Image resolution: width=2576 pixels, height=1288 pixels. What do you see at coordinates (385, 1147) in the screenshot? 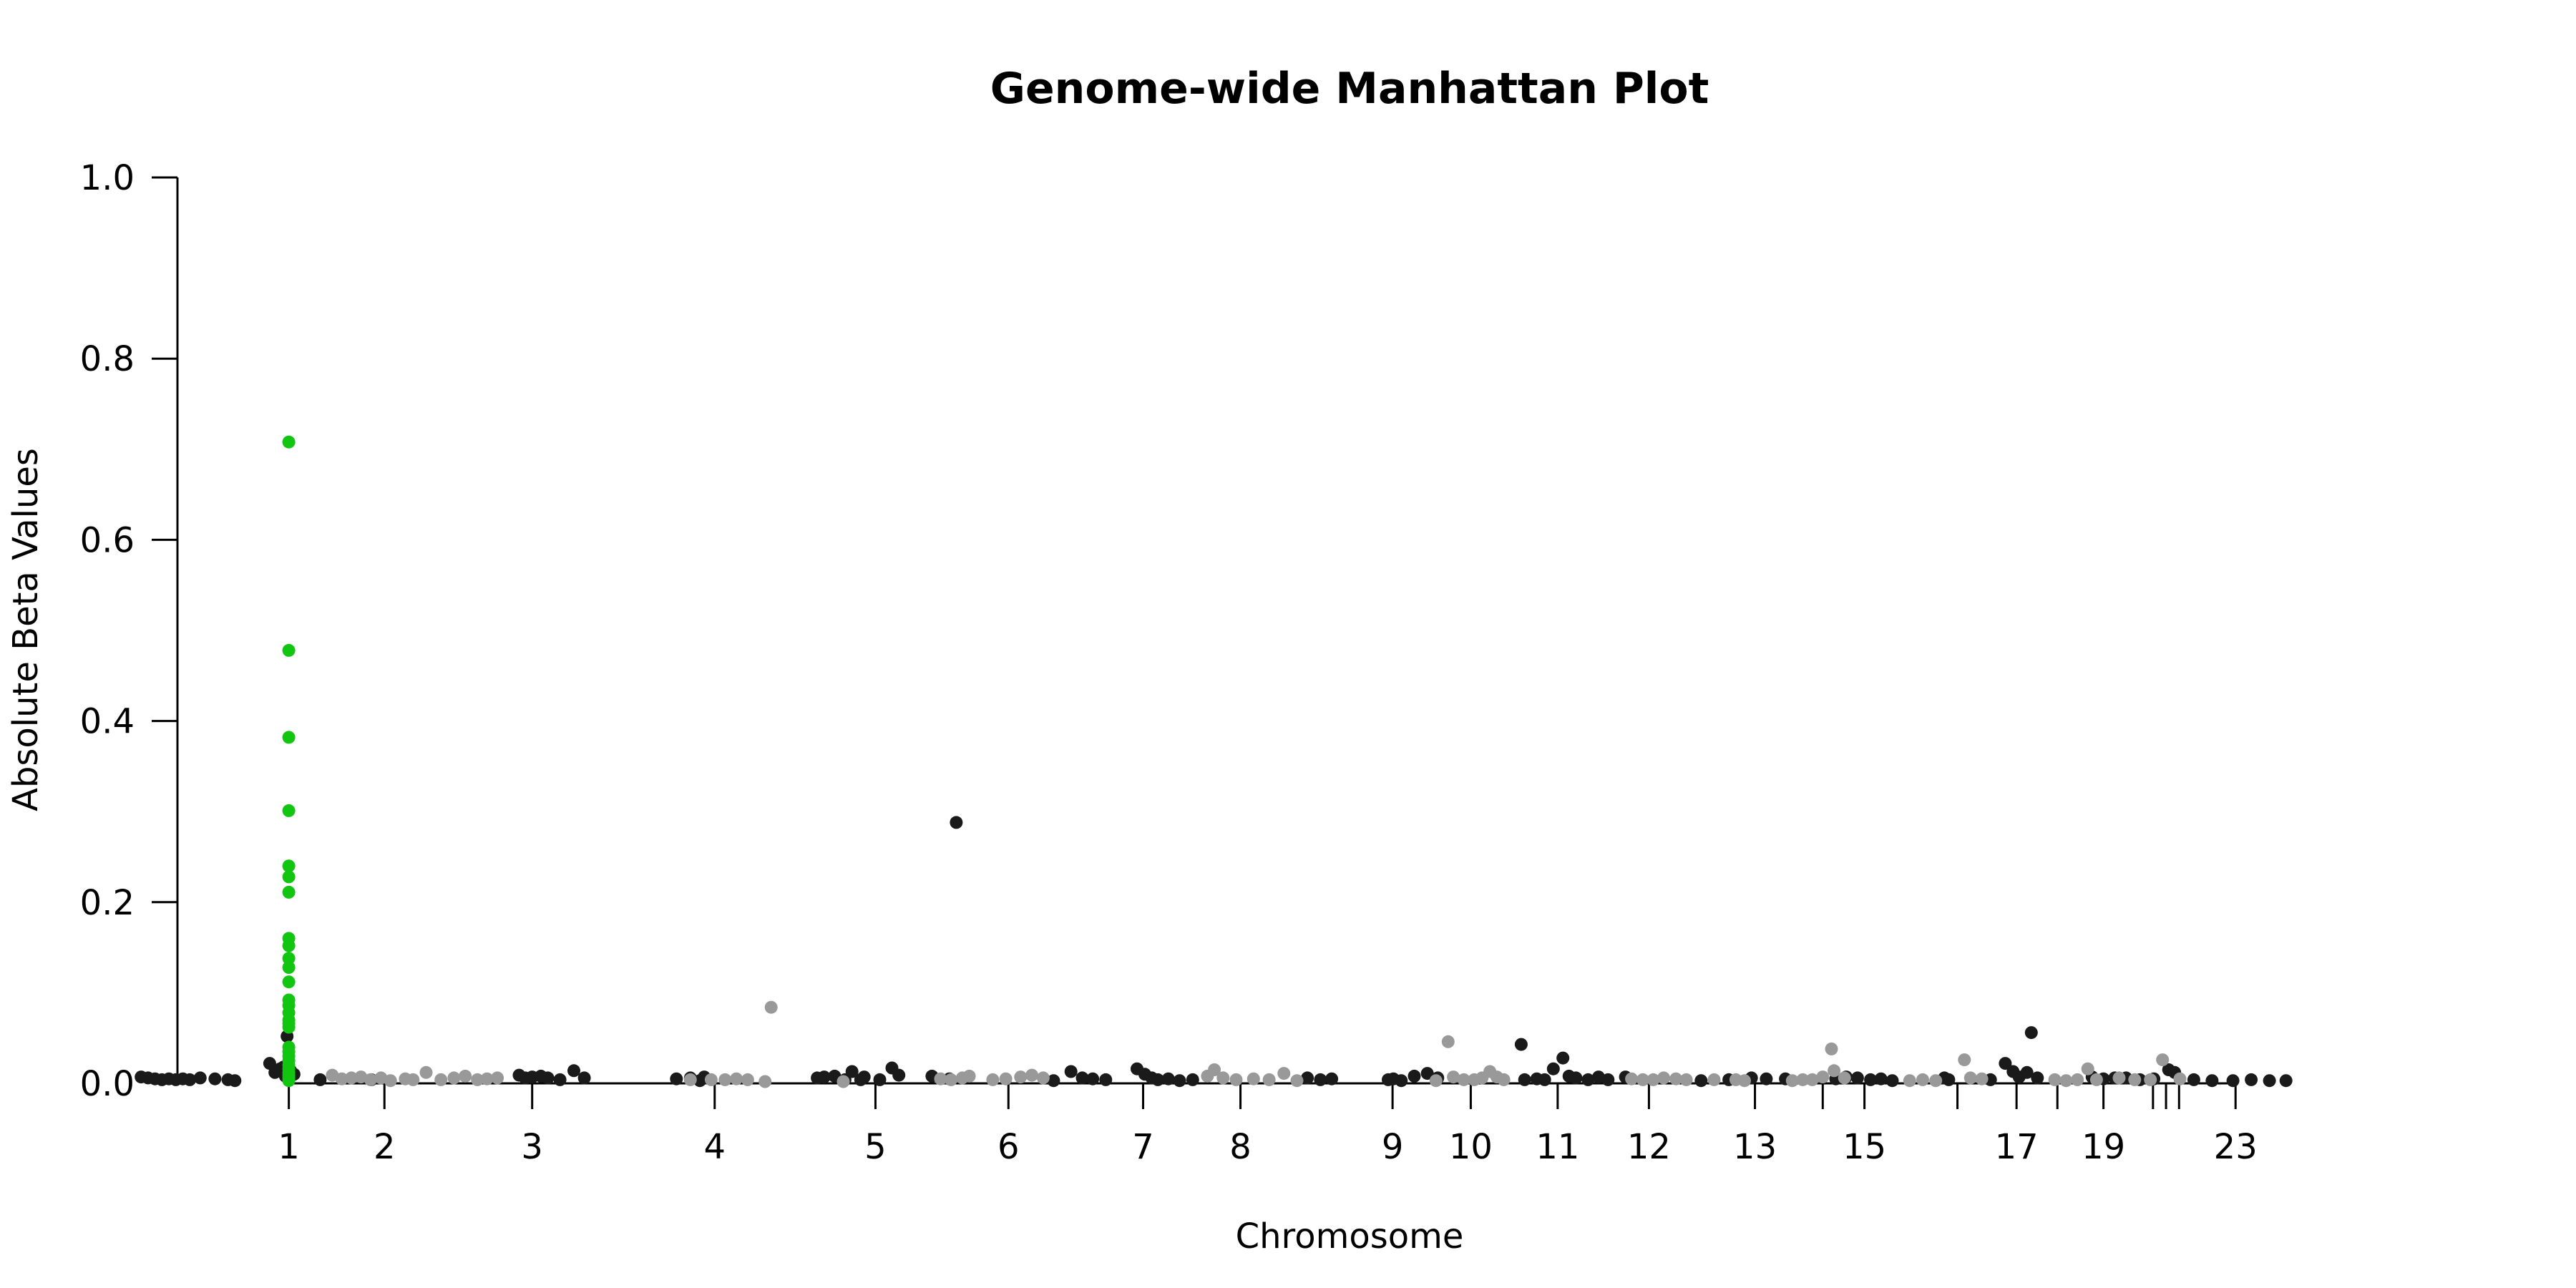
I see `x-tick-label: 2` at bounding box center [385, 1147].